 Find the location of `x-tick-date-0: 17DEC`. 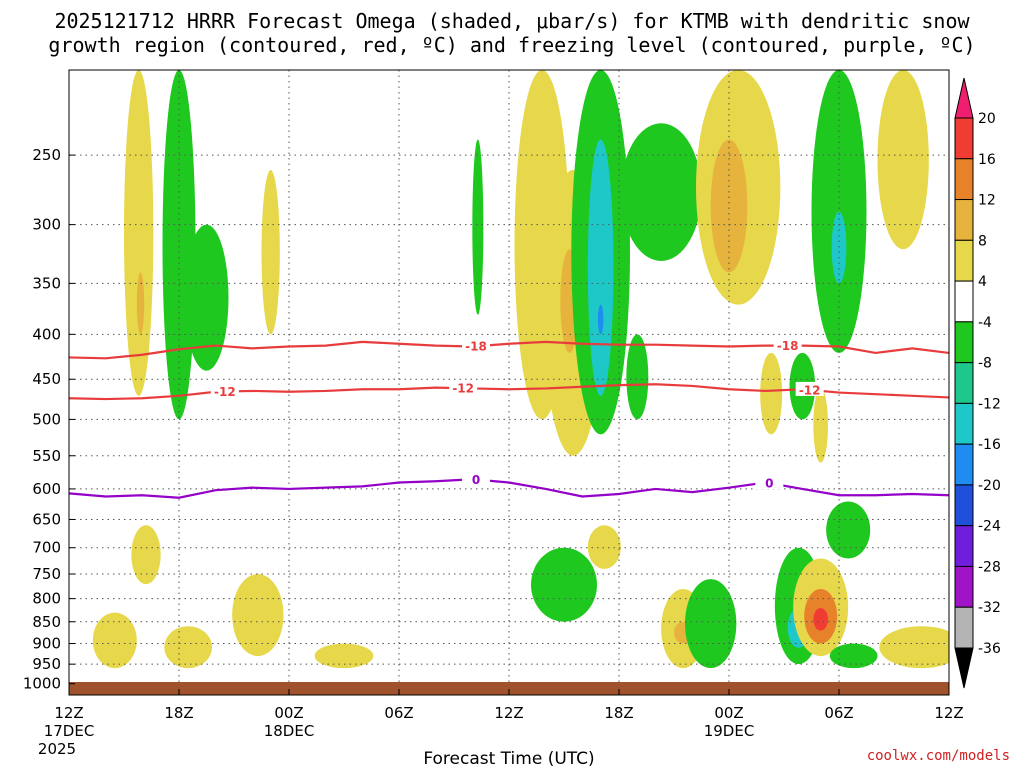

x-tick-date-0: 17DEC is located at coordinates (69, 731).